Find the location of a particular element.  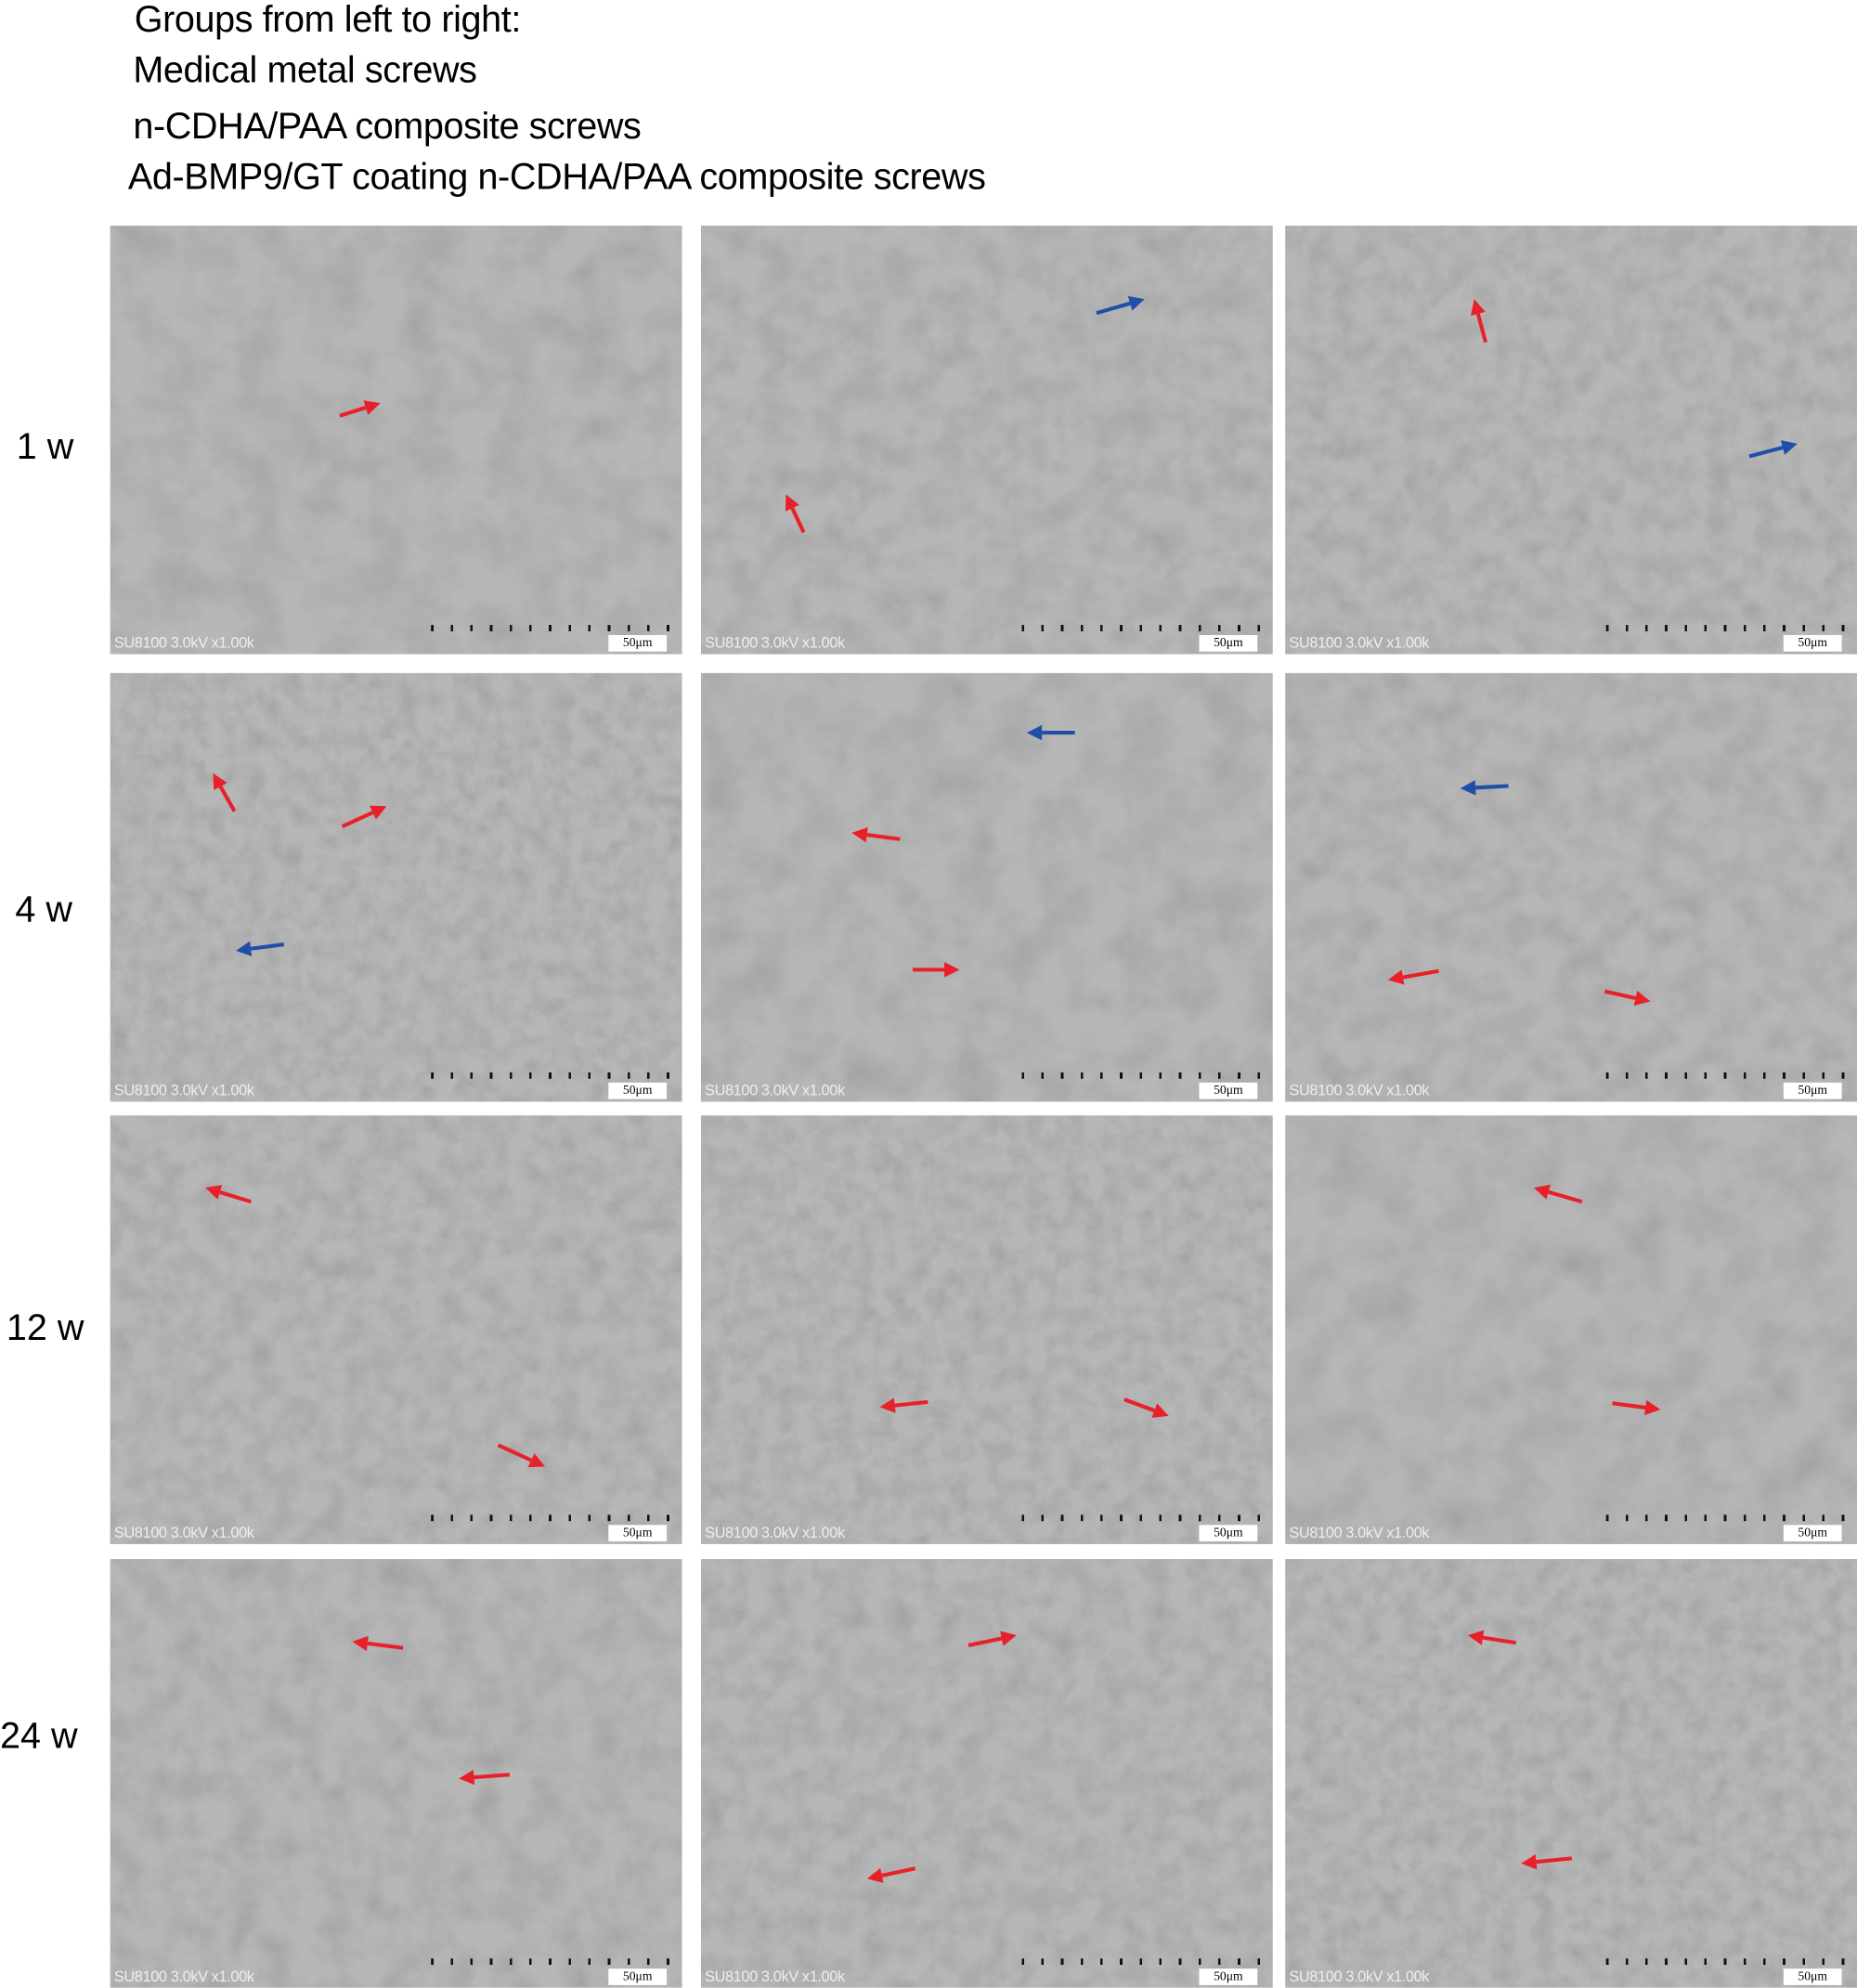

row-label-4w: 4 w is located at coordinates (44, 910).